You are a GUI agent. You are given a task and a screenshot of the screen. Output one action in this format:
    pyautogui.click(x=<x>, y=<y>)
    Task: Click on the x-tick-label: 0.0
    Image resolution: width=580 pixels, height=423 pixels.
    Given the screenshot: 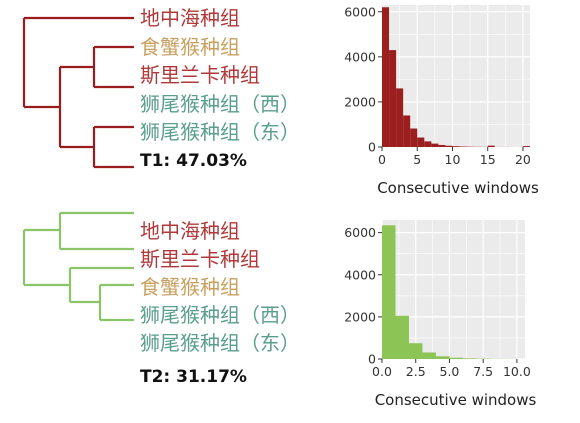 What is the action you would take?
    pyautogui.click(x=382, y=371)
    